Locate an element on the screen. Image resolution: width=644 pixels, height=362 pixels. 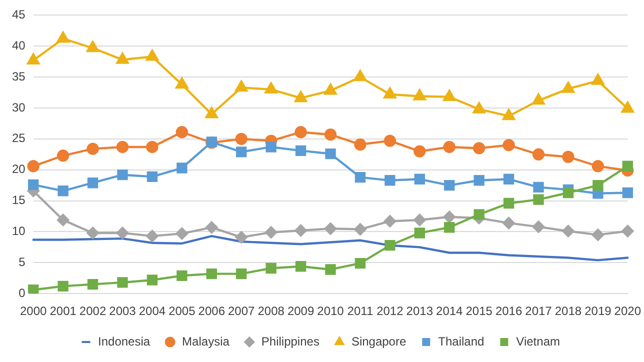
y-tick-label: 10 is located at coordinates (19, 231).